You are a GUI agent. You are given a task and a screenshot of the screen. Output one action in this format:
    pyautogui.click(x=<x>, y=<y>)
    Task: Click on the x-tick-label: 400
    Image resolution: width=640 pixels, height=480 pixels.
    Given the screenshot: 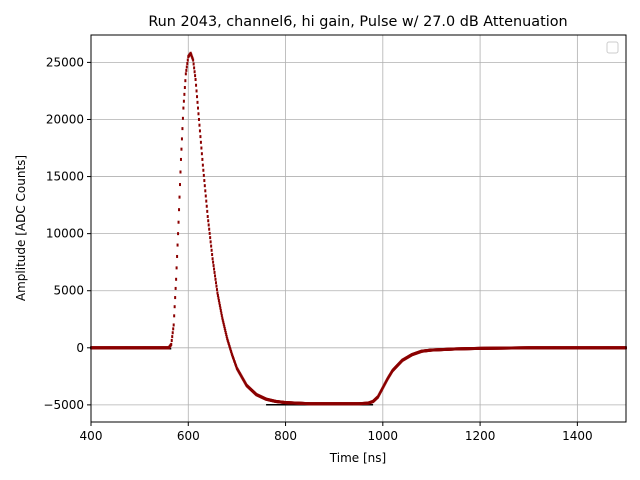 What is the action you would take?
    pyautogui.click(x=91, y=436)
    